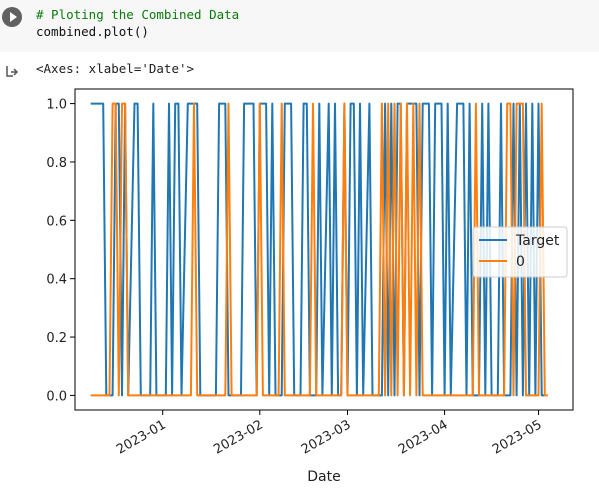 The image size is (599, 493). What do you see at coordinates (517, 437) in the screenshot?
I see `x-tick-label: 2023-05` at bounding box center [517, 437].